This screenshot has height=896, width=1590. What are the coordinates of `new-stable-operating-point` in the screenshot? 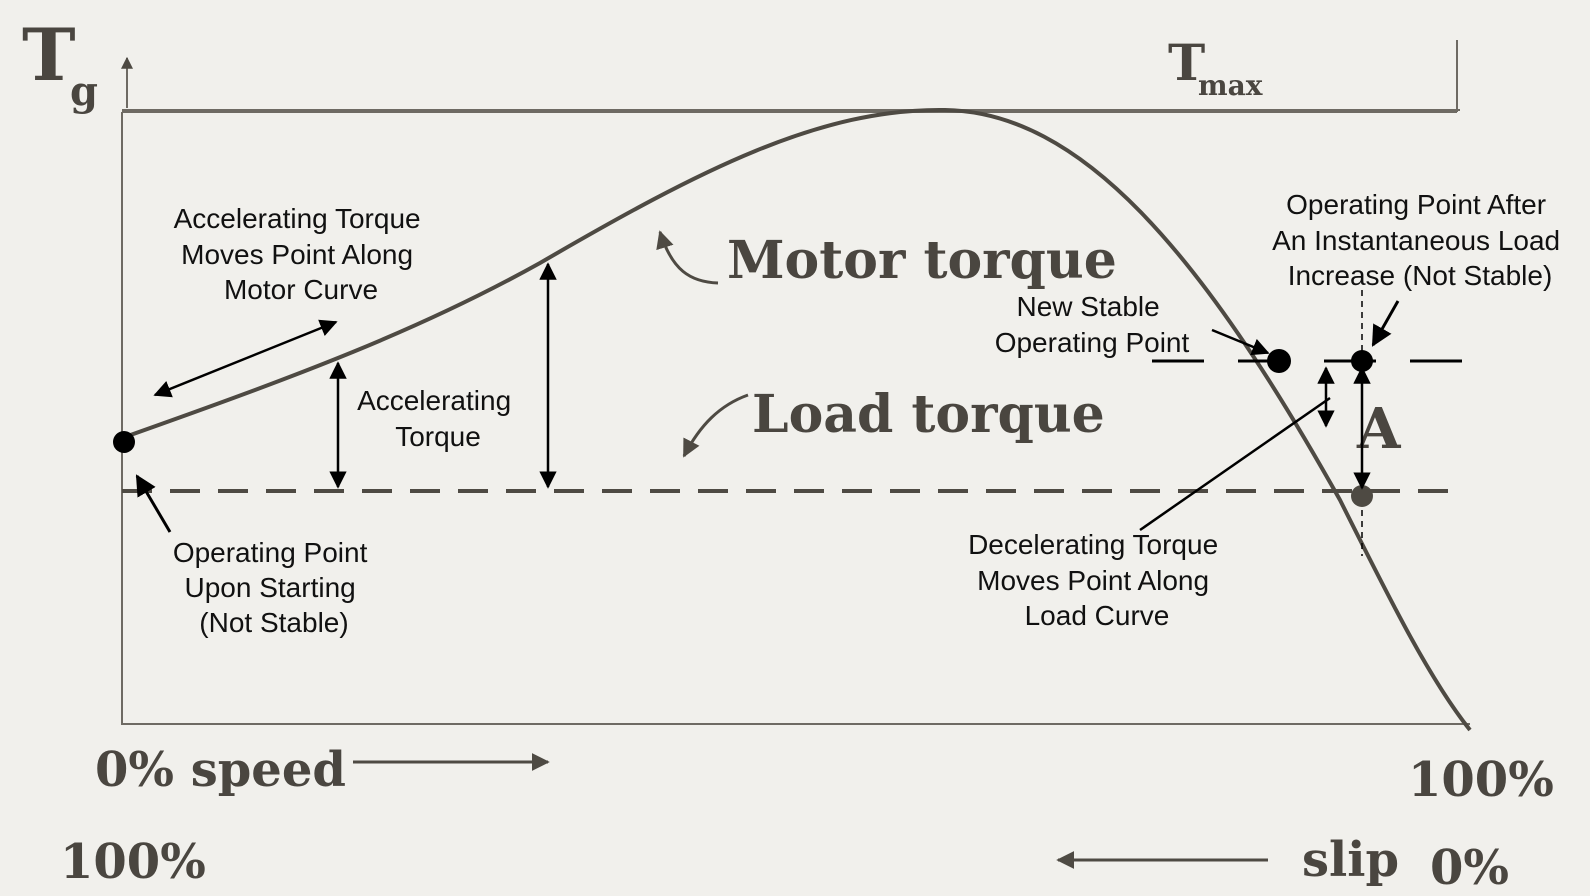 It's located at (1279, 361).